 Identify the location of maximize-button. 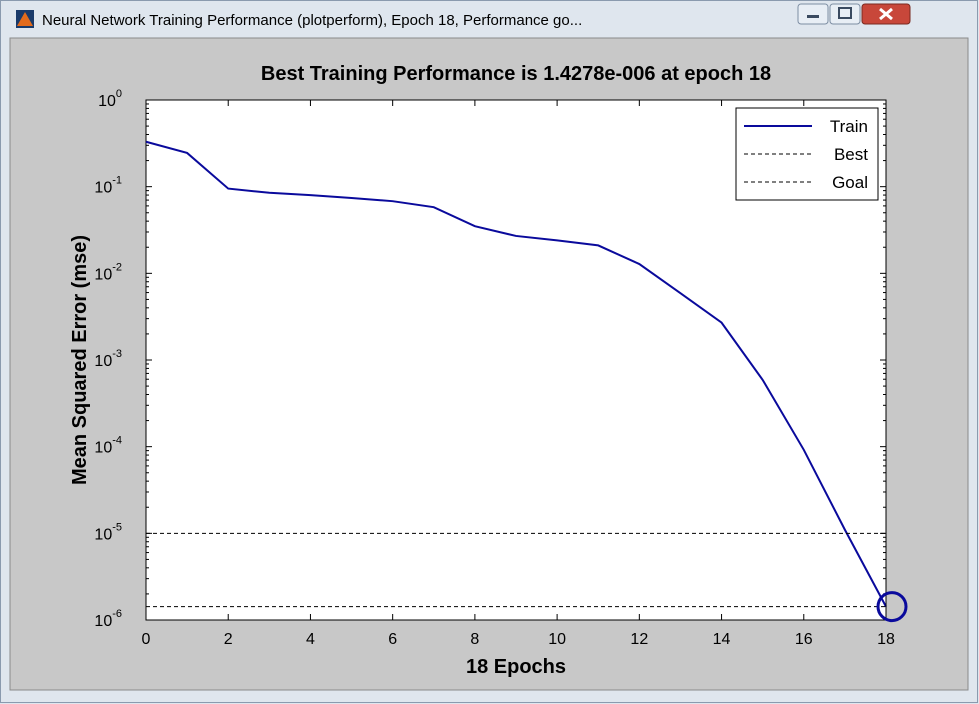
(845, 14).